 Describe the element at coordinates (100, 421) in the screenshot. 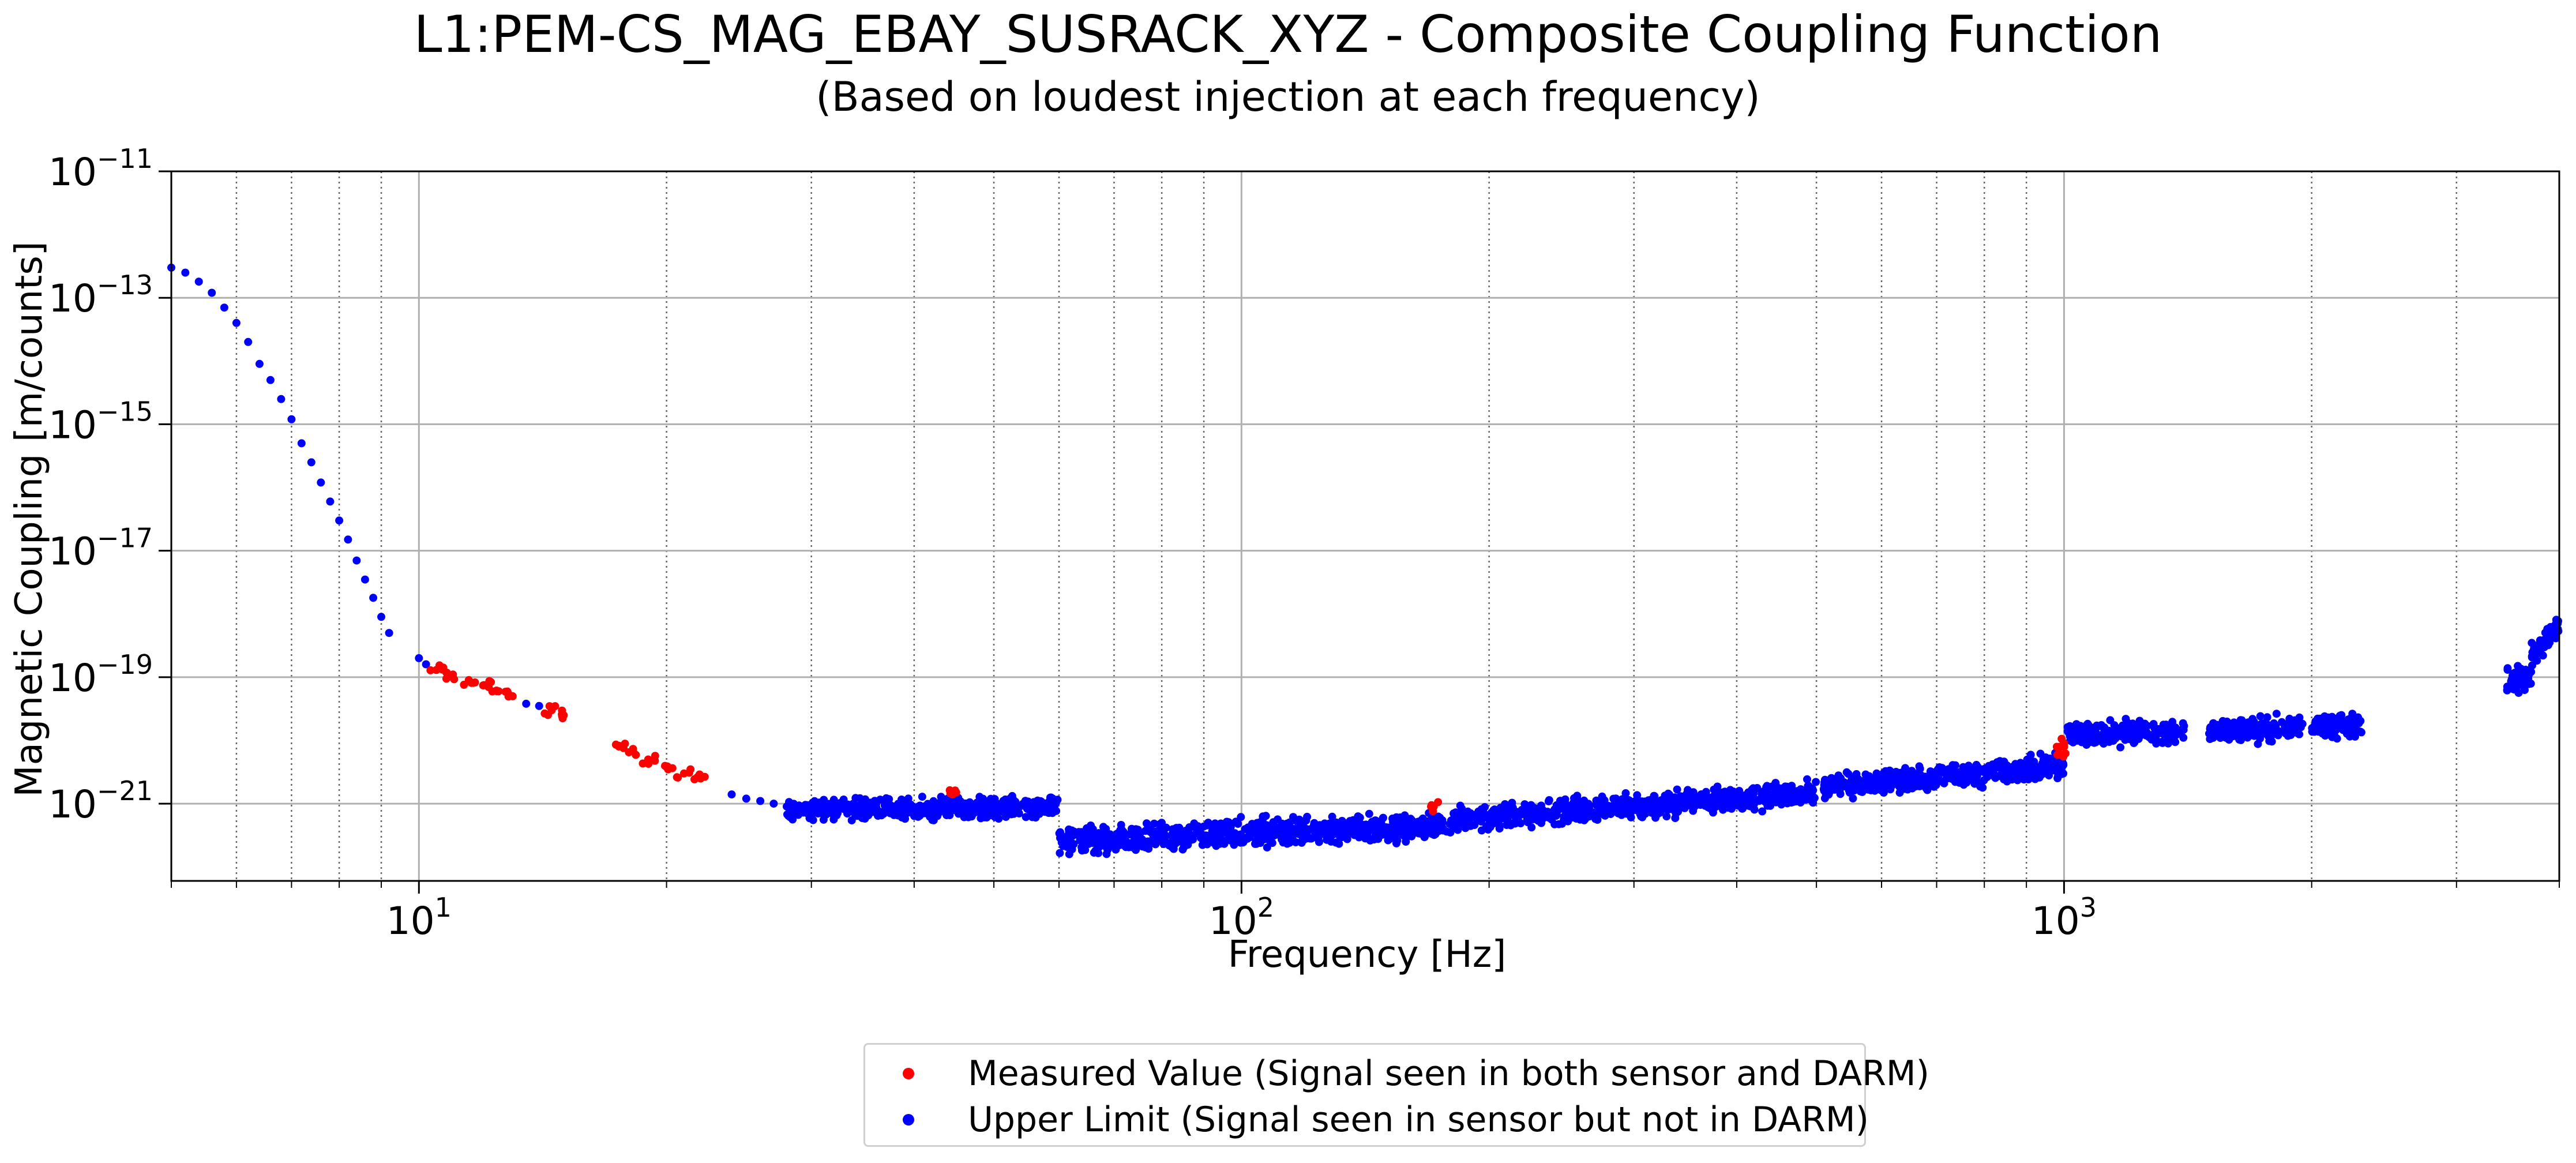

I see `y-tick-label: 10−15` at that location.